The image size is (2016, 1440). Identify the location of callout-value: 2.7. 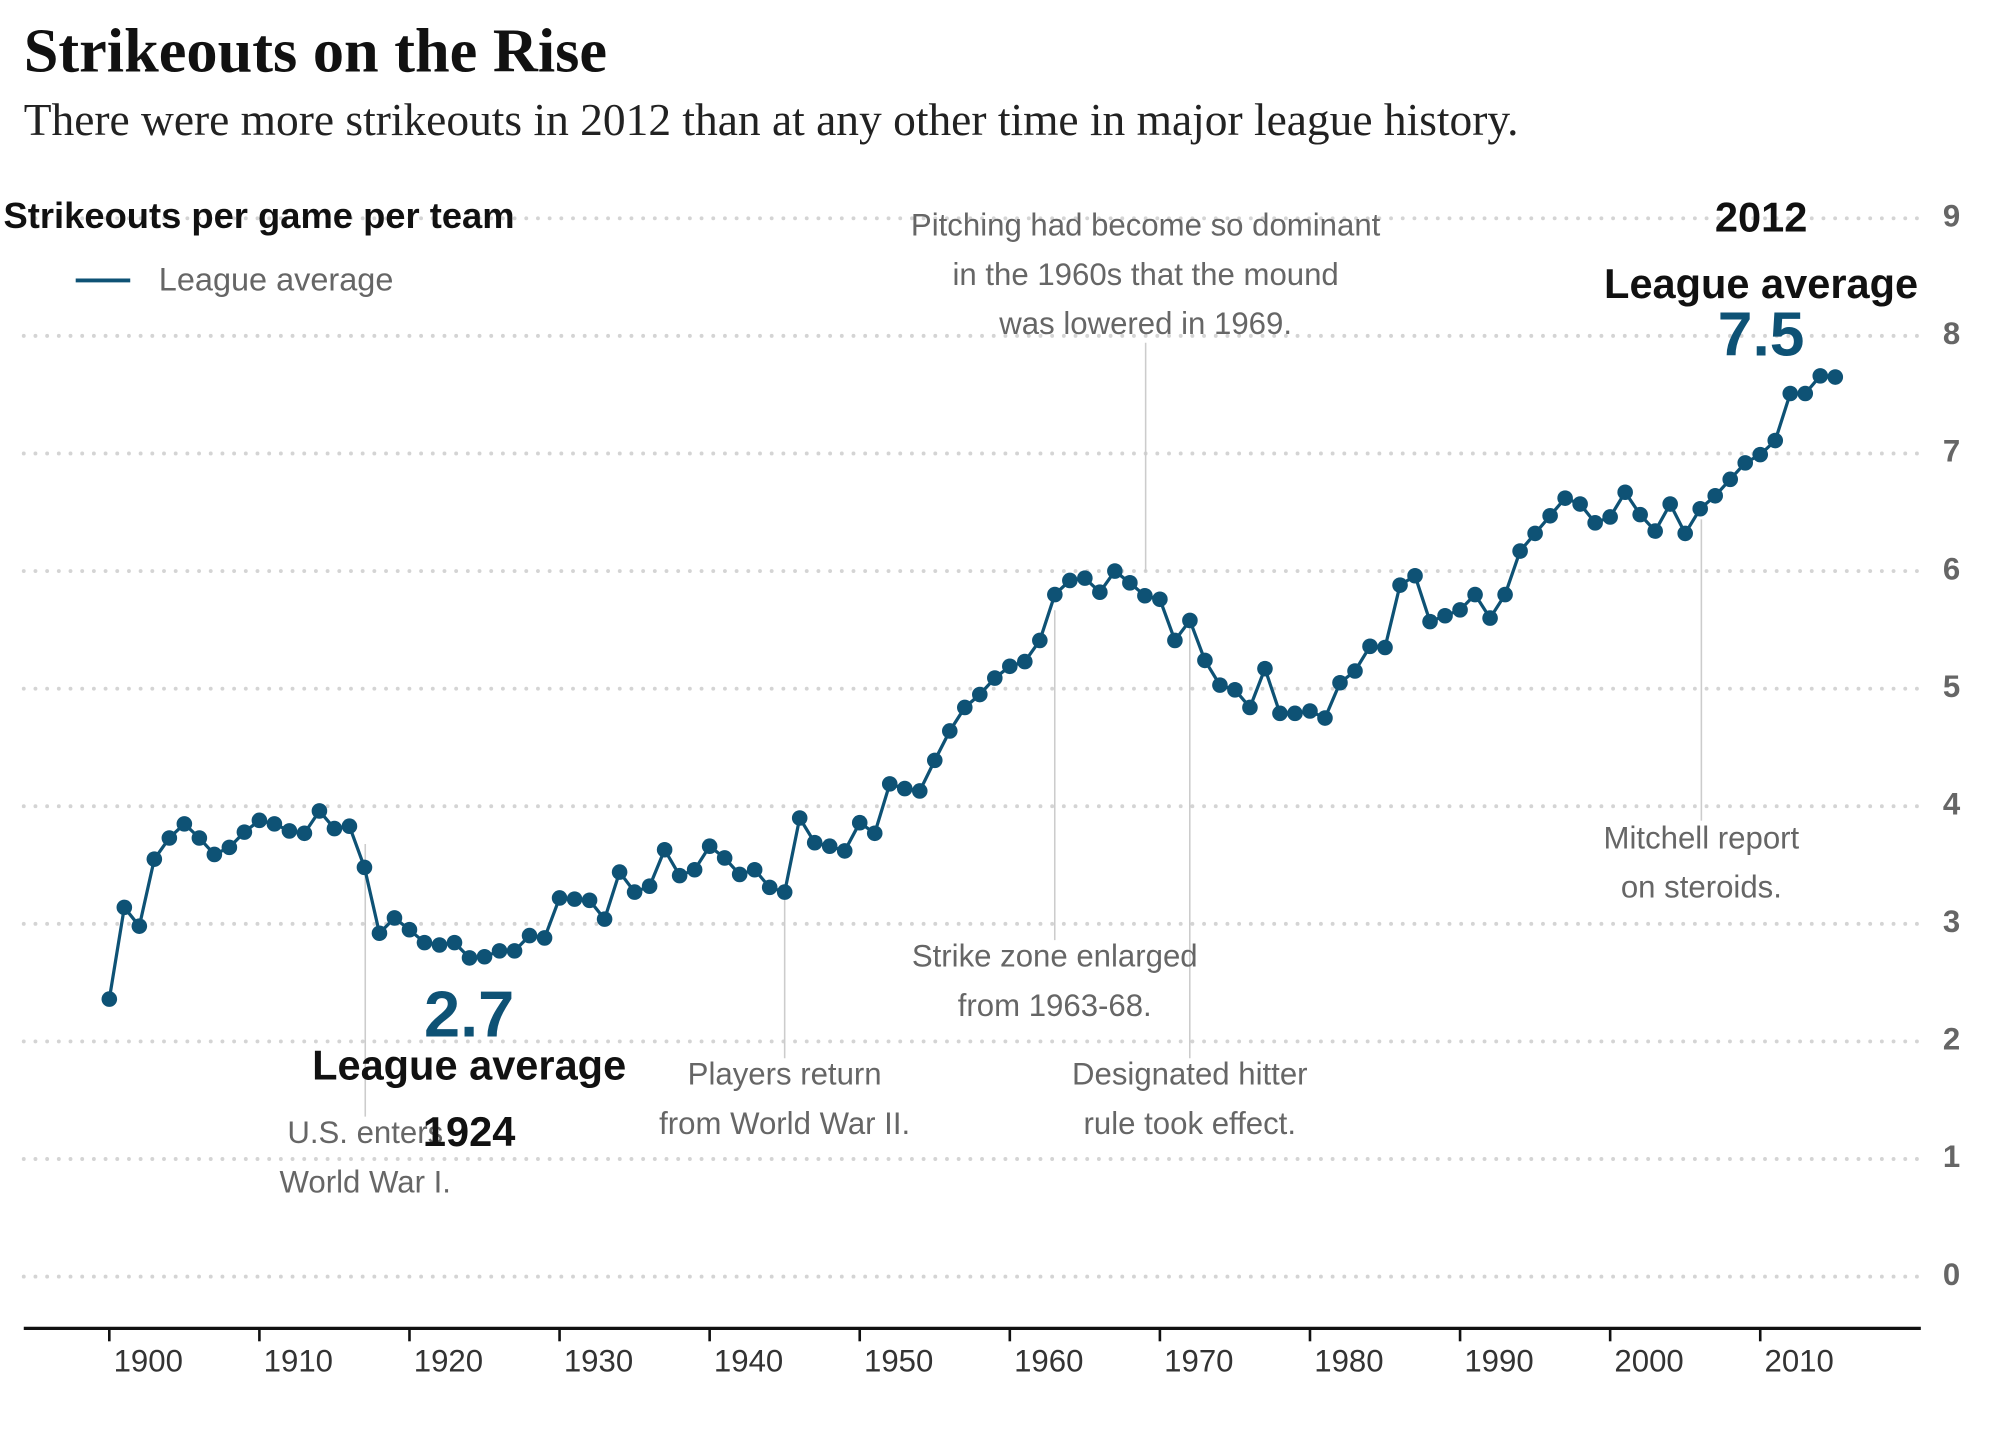
(469, 1013).